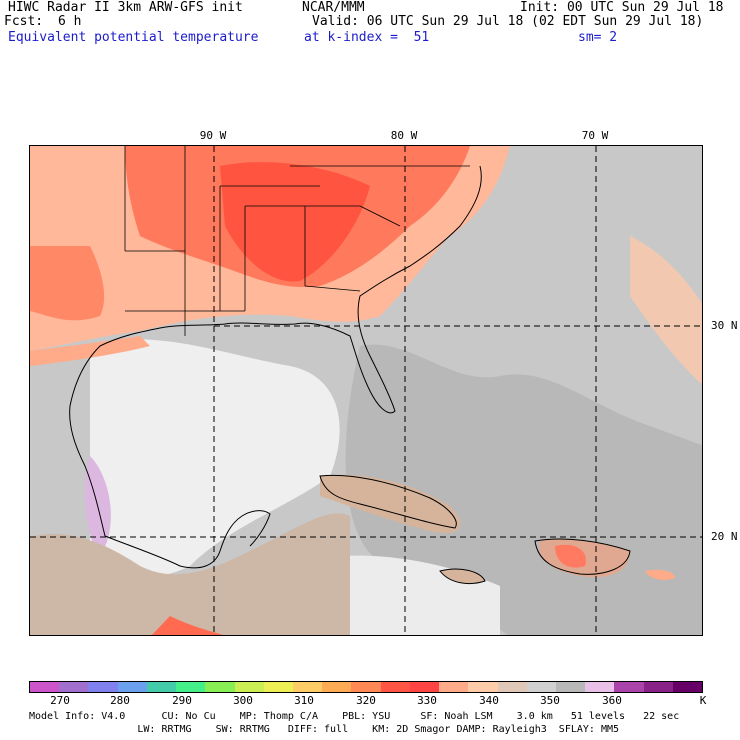 This screenshot has width=740, height=740. Describe the element at coordinates (70, 21) in the screenshot. I see `forecast-hour: 6 h` at that location.